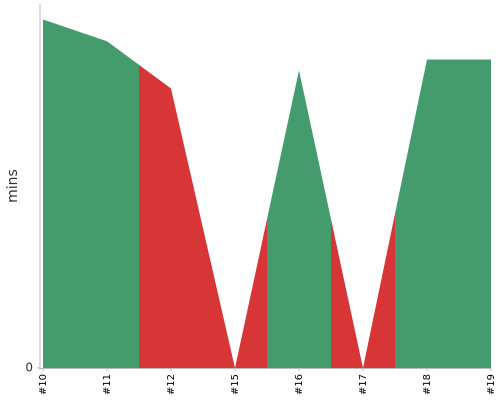 The width and height of the screenshot is (500, 400). Describe the element at coordinates (491, 384) in the screenshot. I see `x-tick-label: #19` at that location.